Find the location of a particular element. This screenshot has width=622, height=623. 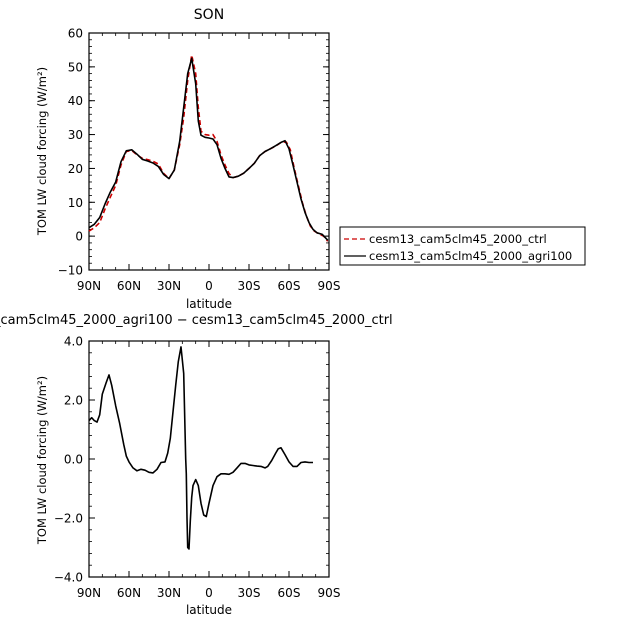

bottom-xtick-label: 90N is located at coordinates (89, 593).